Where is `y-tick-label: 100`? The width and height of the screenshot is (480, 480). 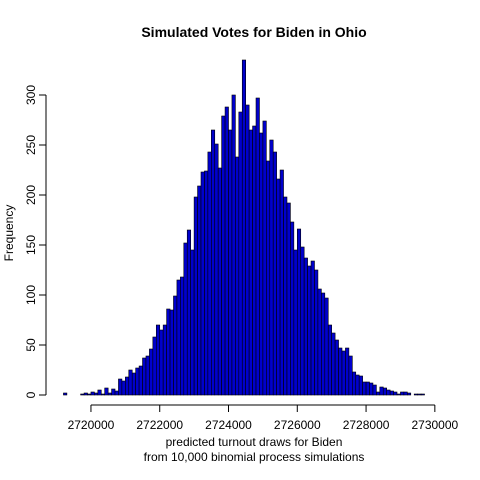
y-tick-label: 100 is located at coordinates (31, 295).